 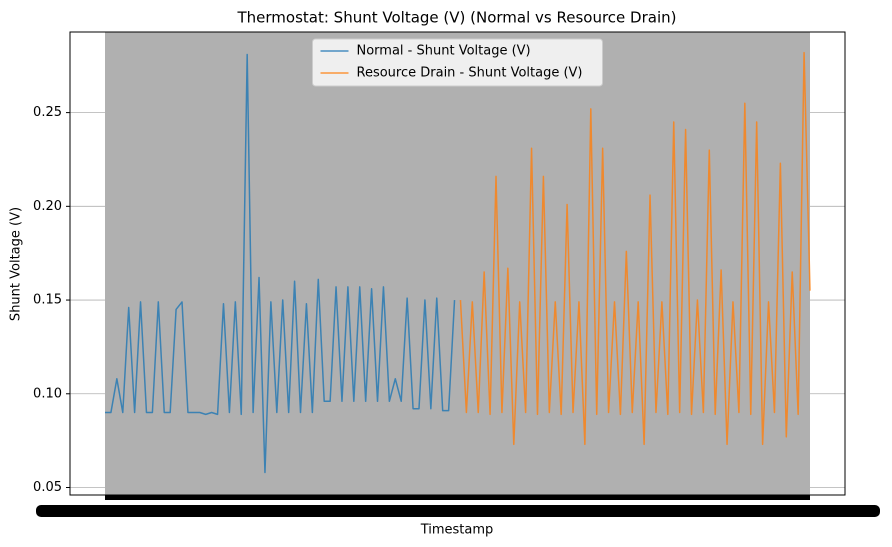 What do you see at coordinates (47, 393) in the screenshot?
I see `y-tick-label: 0.10` at bounding box center [47, 393].